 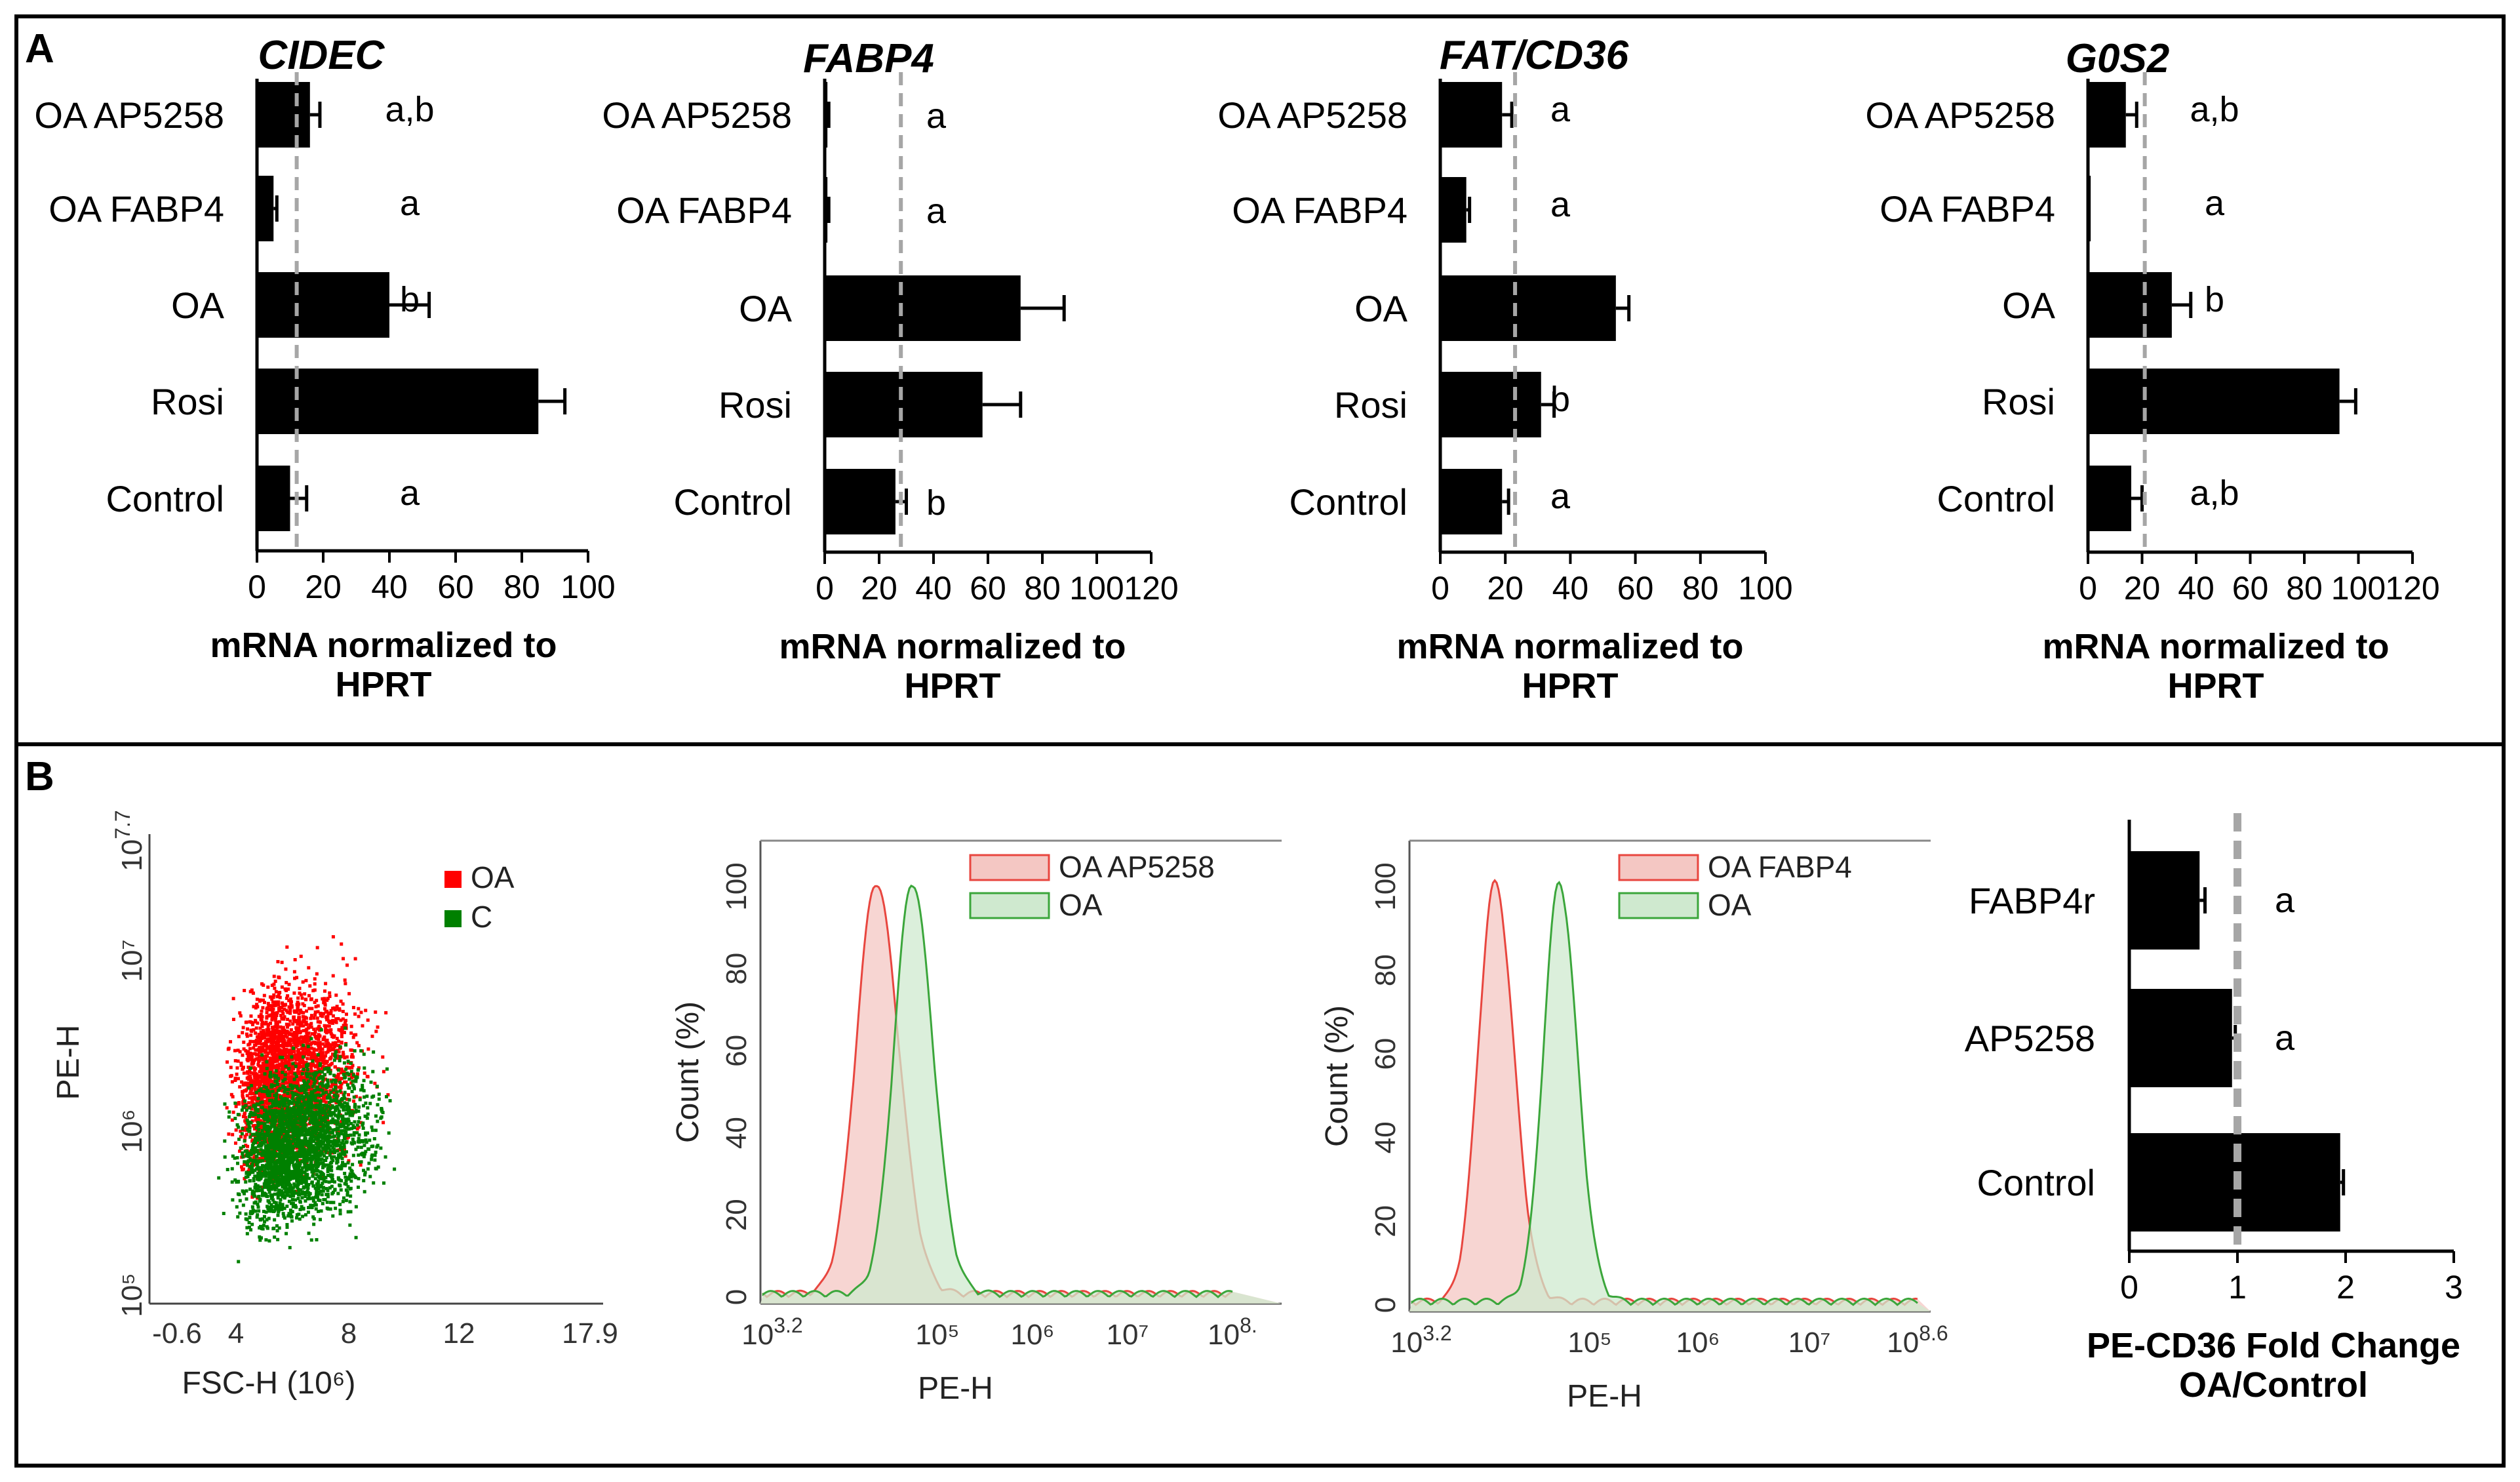 I want to click on chart1-title: FABP4, so click(x=868, y=58).